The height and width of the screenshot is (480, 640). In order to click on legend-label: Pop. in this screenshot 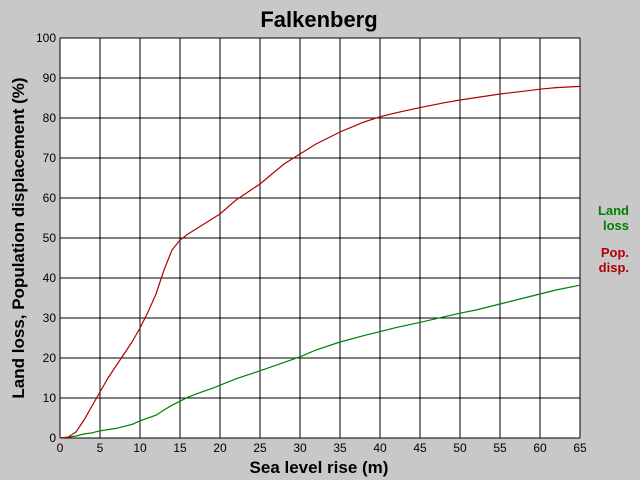, I will do `click(615, 252)`.